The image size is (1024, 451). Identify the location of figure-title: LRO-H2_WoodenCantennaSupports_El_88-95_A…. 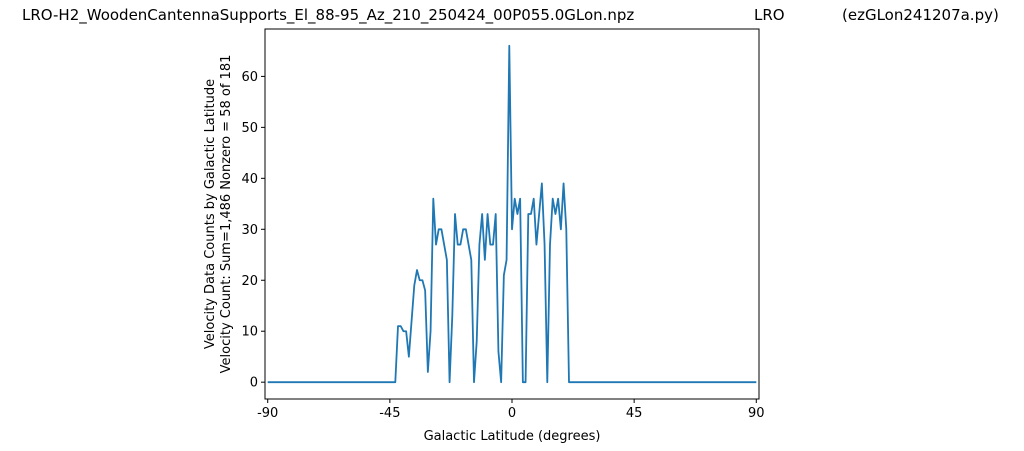
(512, 17).